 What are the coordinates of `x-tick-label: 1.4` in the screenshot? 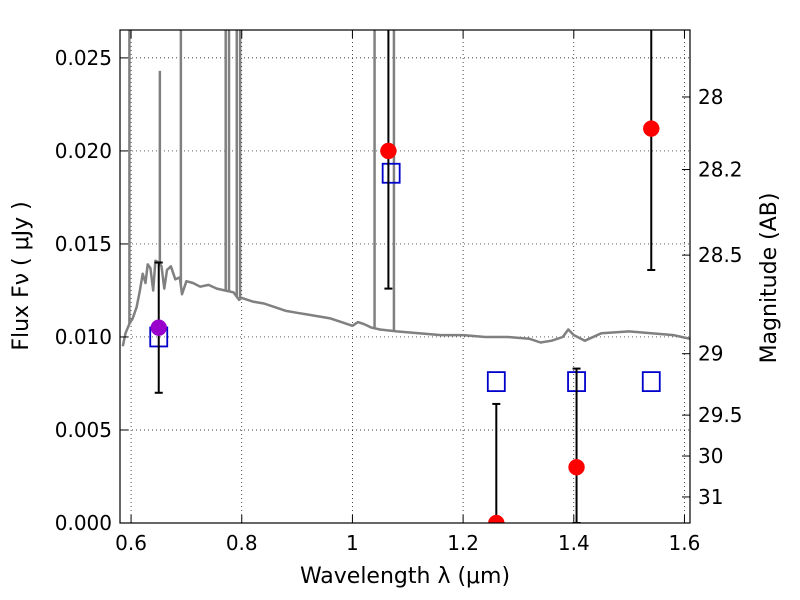 It's located at (574, 543).